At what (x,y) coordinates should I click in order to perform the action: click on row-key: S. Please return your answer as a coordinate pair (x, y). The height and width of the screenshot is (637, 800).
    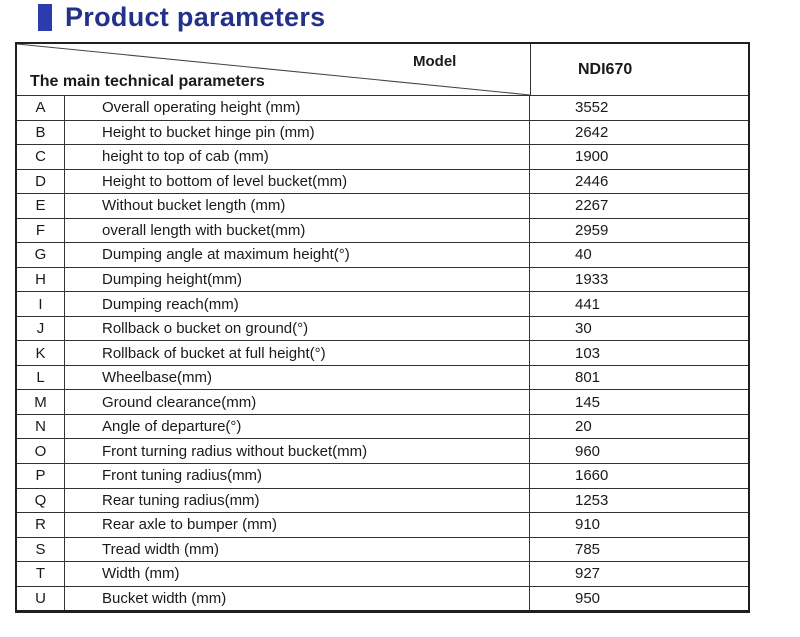
    Looking at the image, I should click on (41, 549).